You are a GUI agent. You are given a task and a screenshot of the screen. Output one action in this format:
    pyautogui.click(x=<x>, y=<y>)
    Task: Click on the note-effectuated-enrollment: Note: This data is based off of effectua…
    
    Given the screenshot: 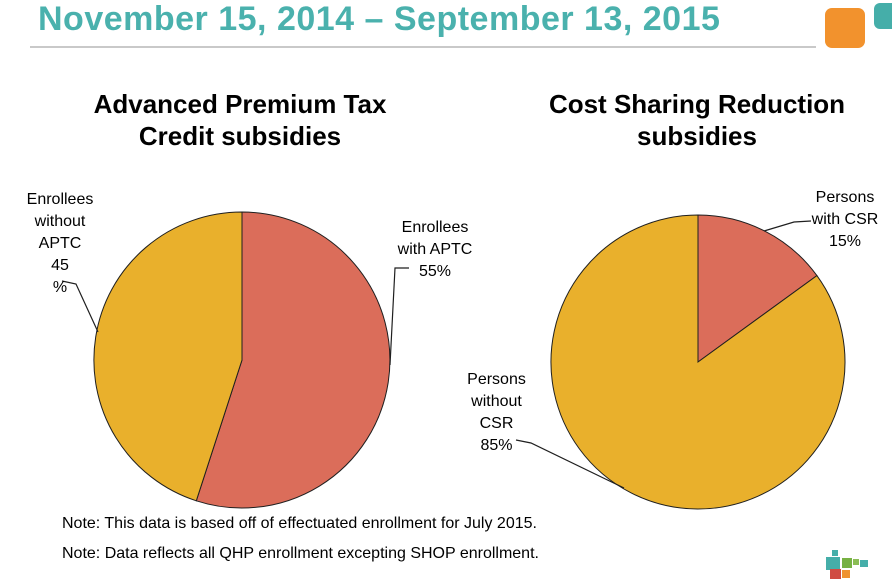 What is the action you would take?
    pyautogui.click(x=299, y=523)
    